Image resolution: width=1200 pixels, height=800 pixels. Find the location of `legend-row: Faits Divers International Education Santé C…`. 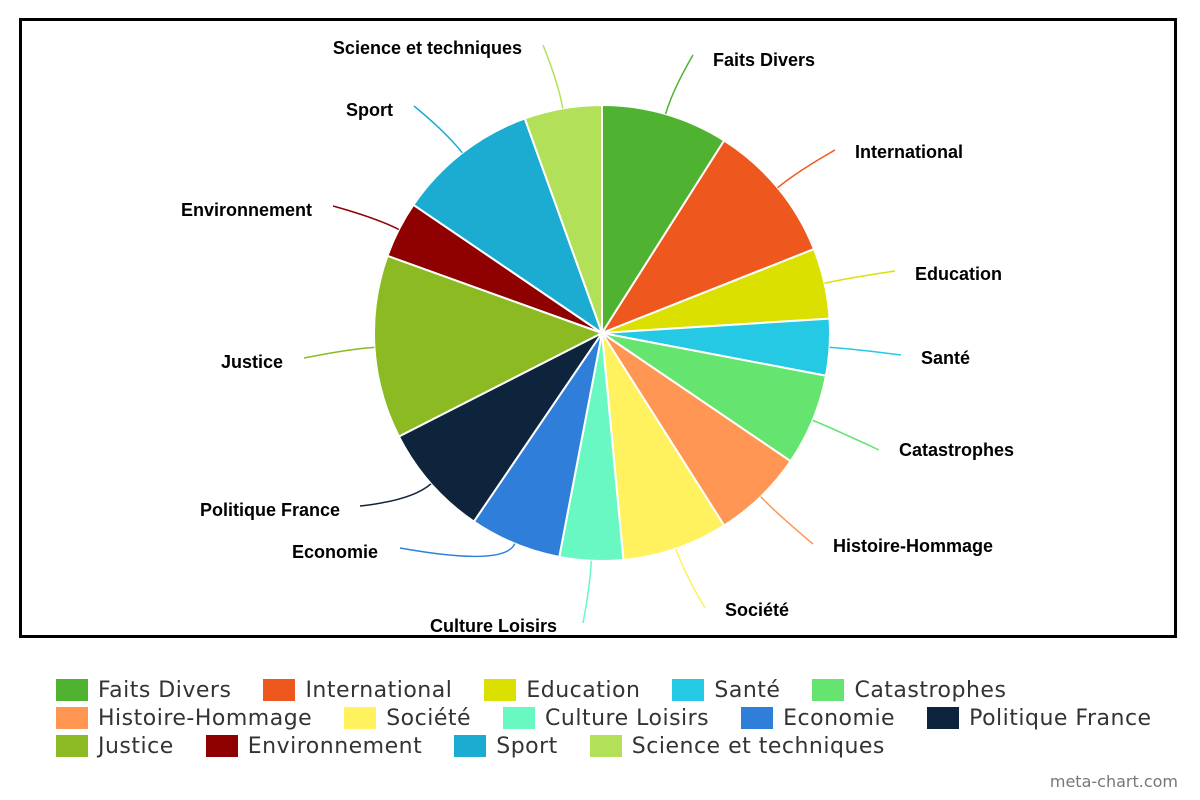

legend-row: Faits Divers International Education Santé C… is located at coordinates (616, 690).